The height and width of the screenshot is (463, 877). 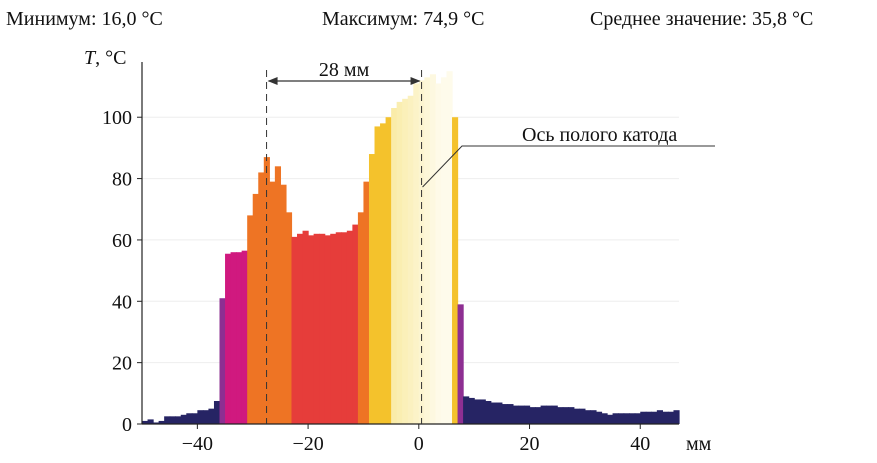 I want to click on bar-x--26, so click(x=278, y=295).